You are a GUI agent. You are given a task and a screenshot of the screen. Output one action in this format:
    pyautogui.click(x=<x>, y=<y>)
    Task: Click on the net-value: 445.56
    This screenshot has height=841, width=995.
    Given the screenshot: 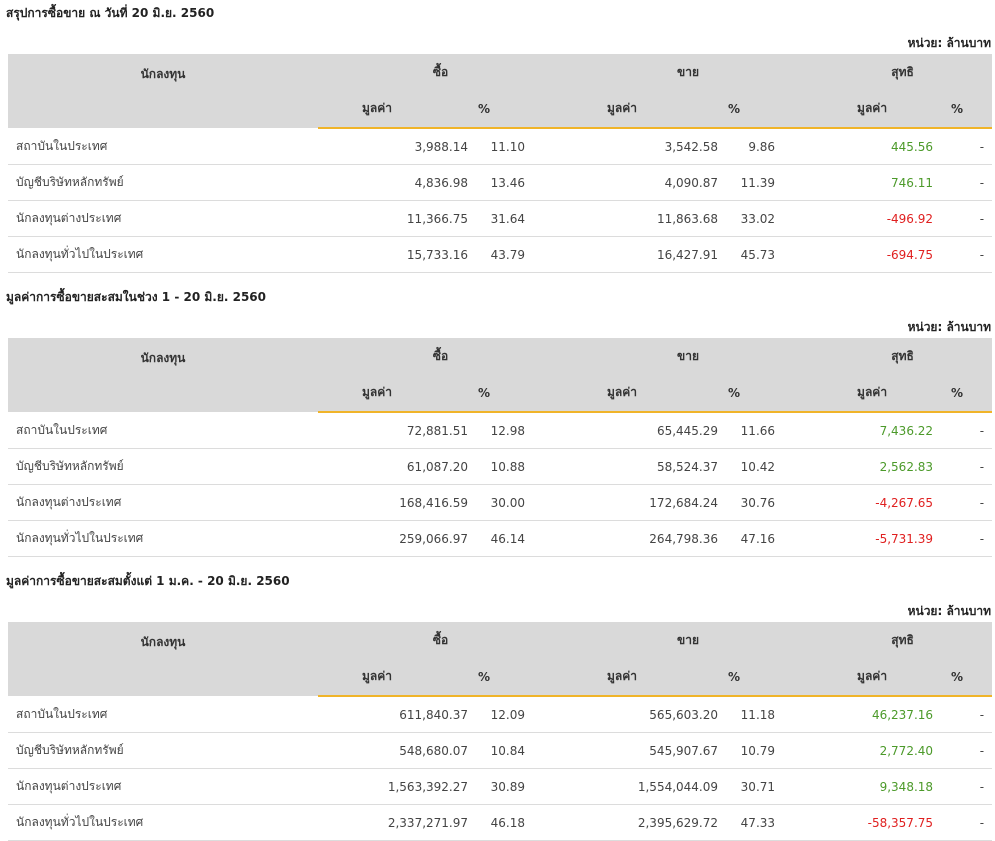 What is the action you would take?
    pyautogui.click(x=877, y=146)
    